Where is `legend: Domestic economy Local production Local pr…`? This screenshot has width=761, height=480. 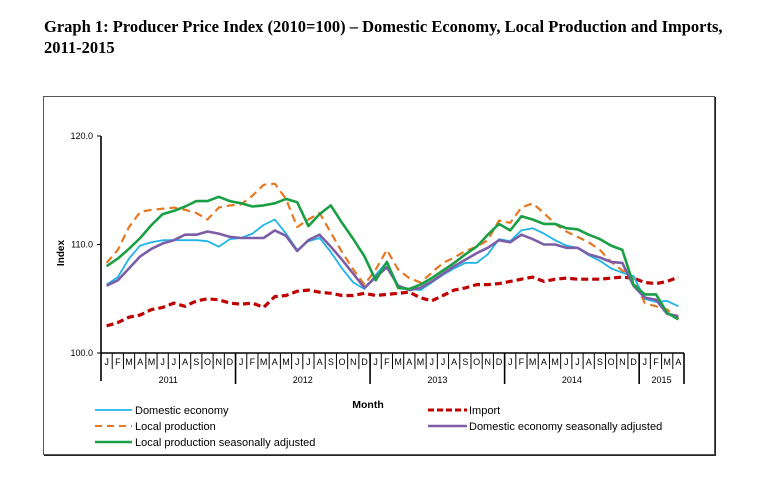
legend: Domestic economy Local production Local pr… is located at coordinates (378, 427).